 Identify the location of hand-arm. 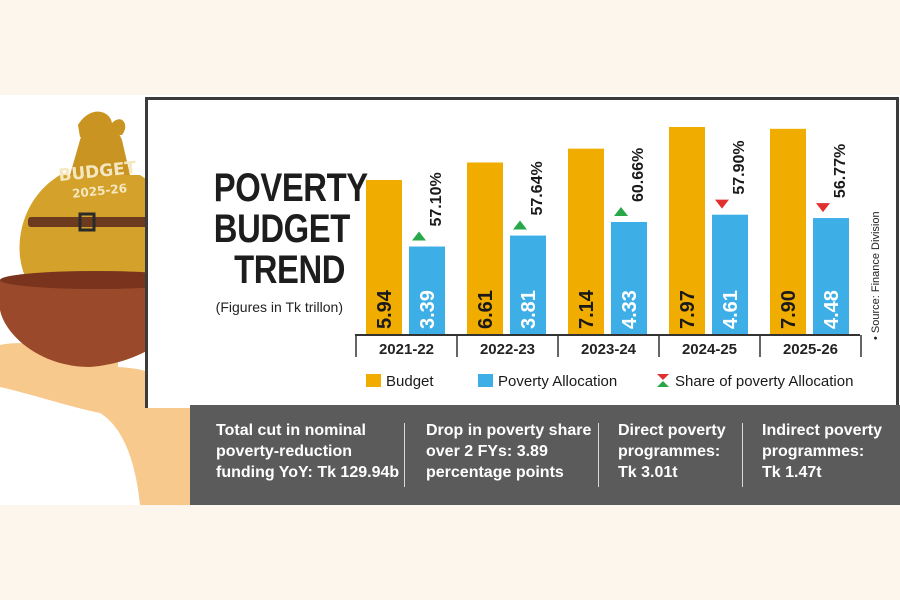
(95, 424).